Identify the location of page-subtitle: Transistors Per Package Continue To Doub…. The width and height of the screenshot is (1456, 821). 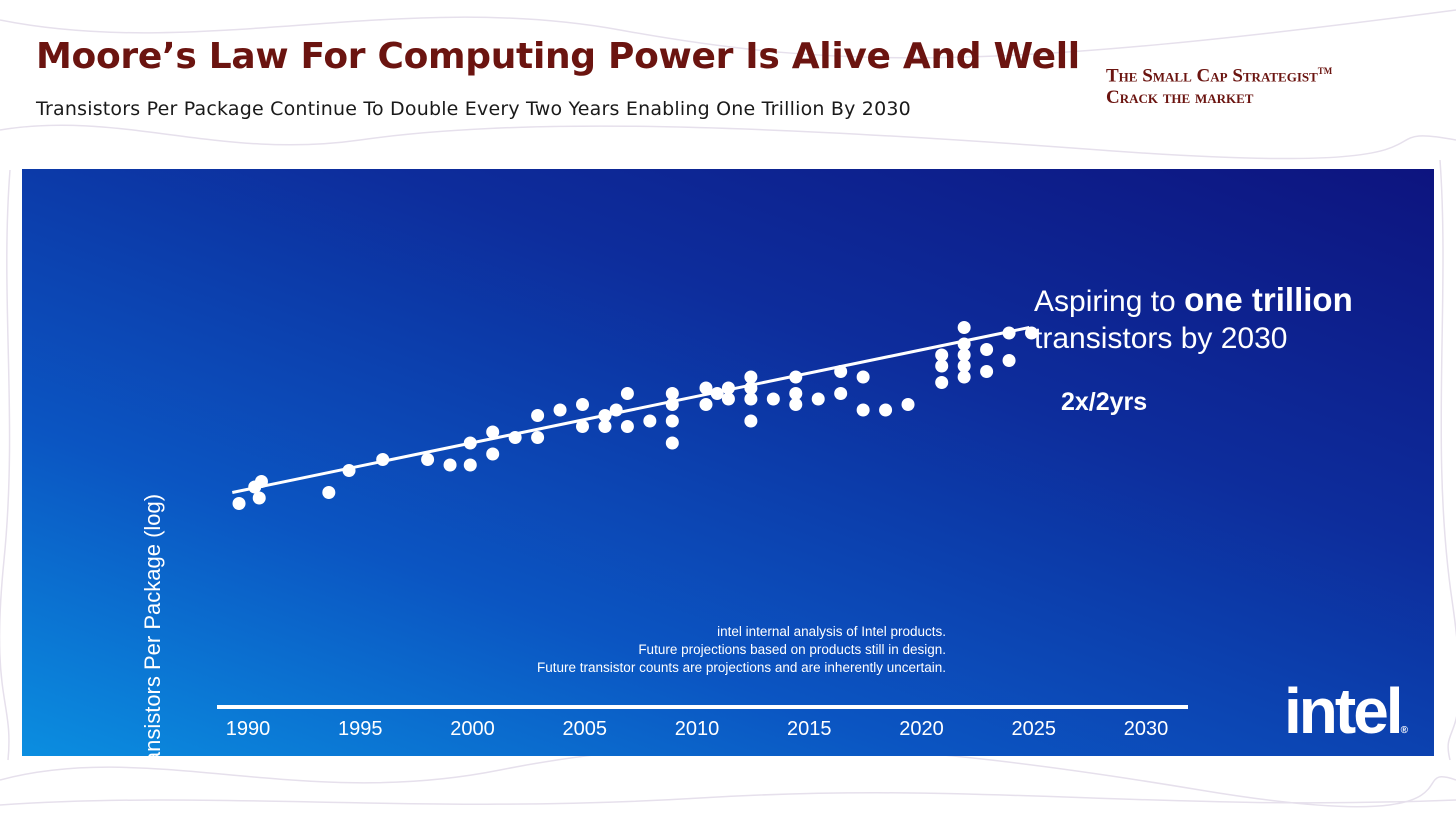
(473, 109).